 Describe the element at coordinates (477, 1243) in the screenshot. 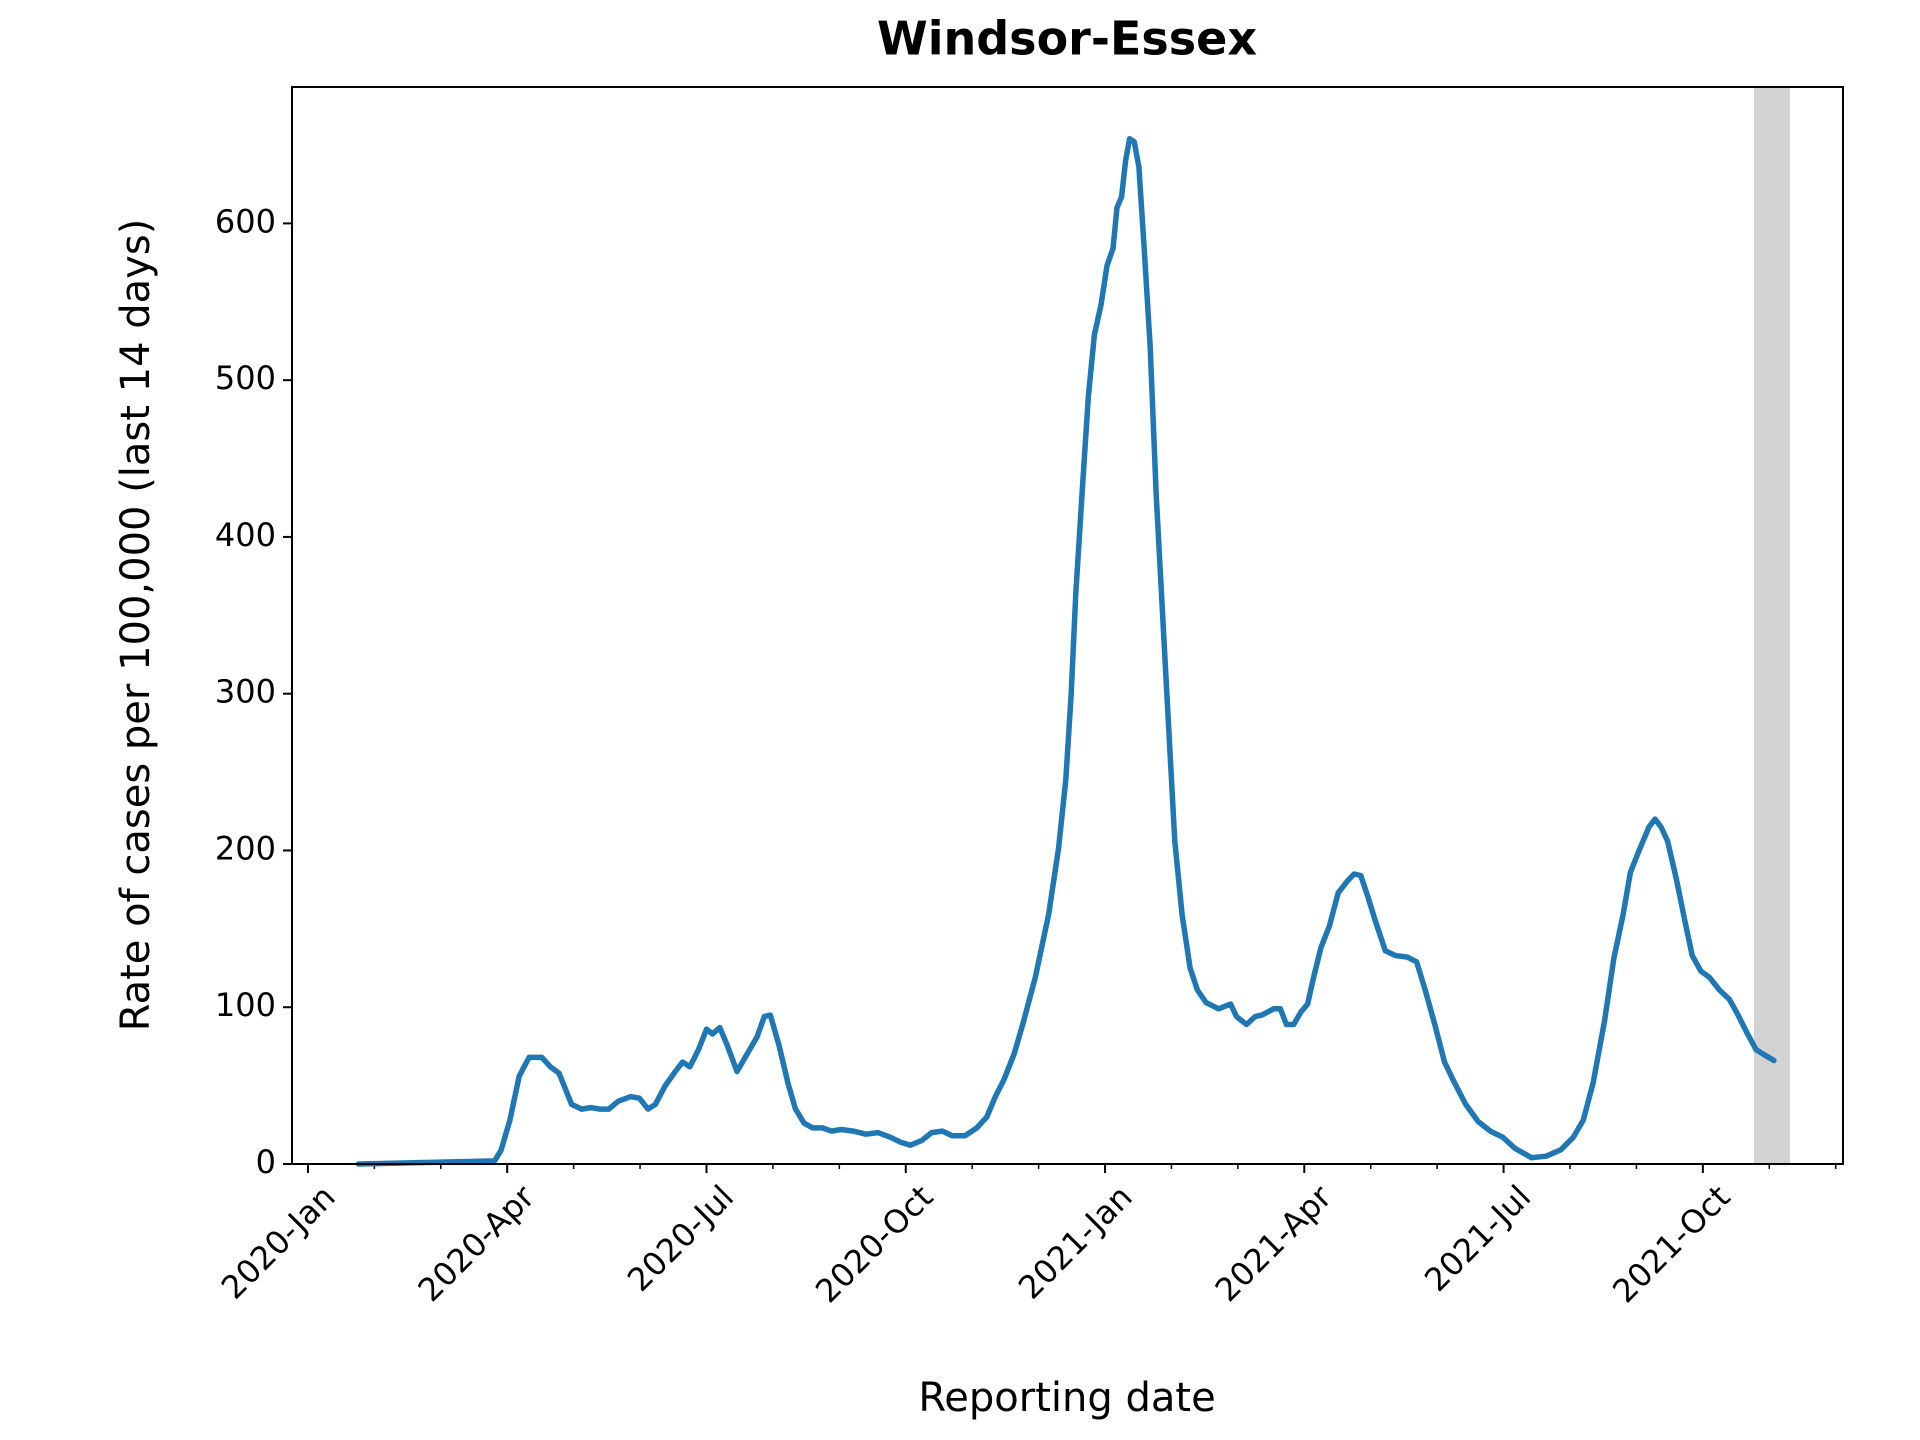

I see `x-tick-label: 2020-Apr` at that location.